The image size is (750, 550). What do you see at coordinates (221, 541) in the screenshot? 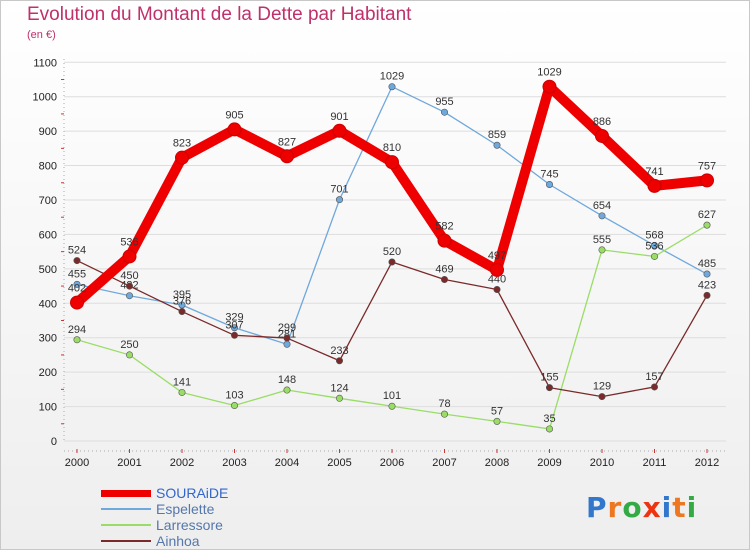
I see `legend-item: Ainhoa` at bounding box center [221, 541].